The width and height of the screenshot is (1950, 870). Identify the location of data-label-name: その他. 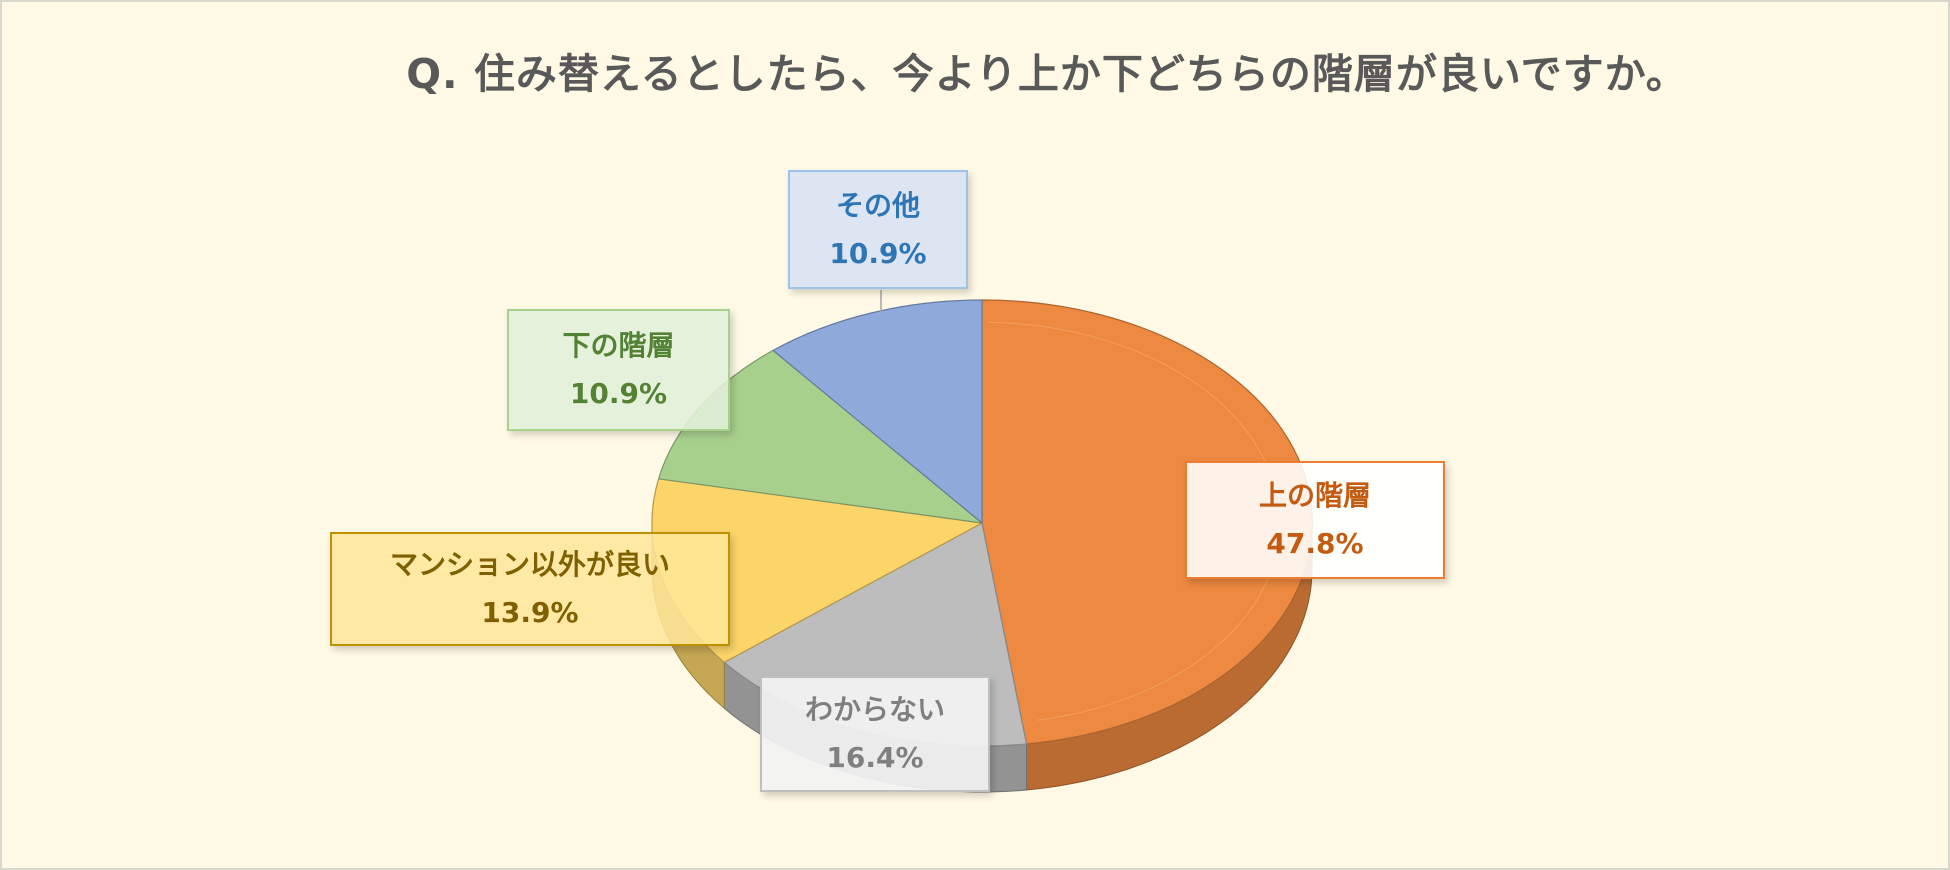
(877, 205).